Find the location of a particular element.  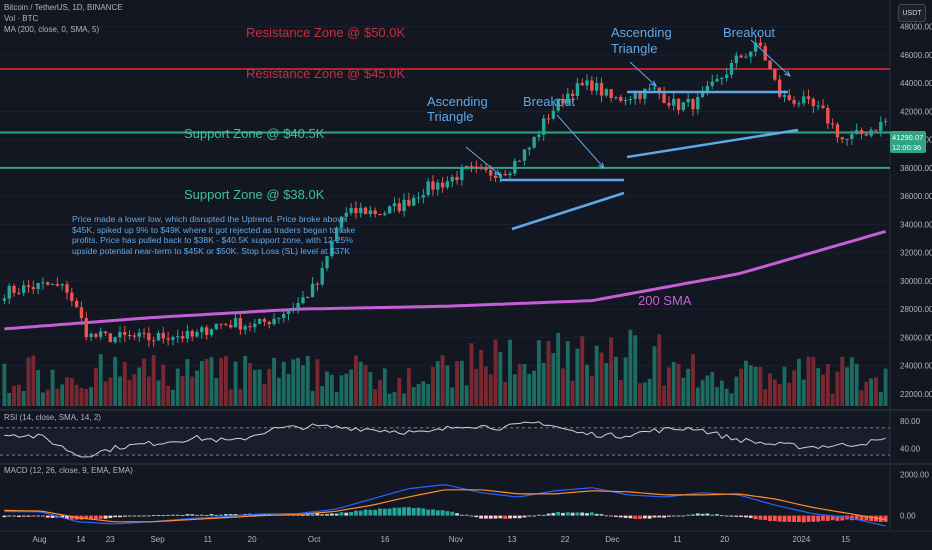

price-tick-label: 32000.00 is located at coordinates (916, 253).